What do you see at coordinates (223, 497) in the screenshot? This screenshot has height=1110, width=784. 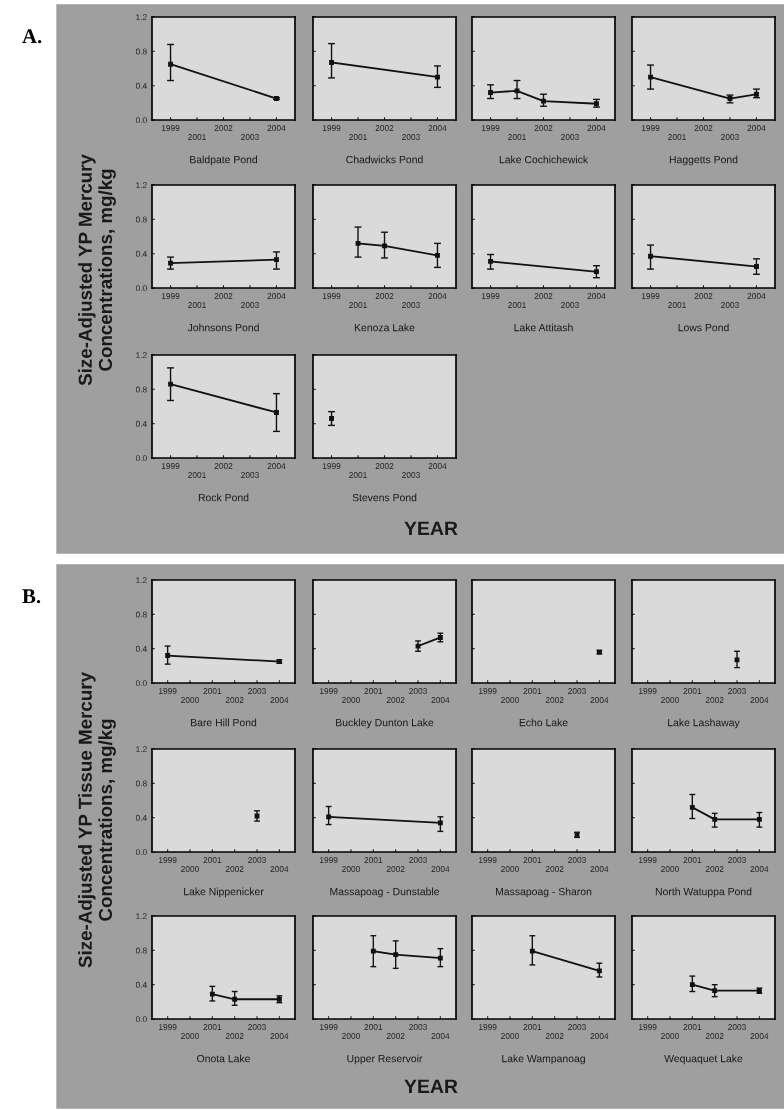 I see `text: Rock Pond` at bounding box center [223, 497].